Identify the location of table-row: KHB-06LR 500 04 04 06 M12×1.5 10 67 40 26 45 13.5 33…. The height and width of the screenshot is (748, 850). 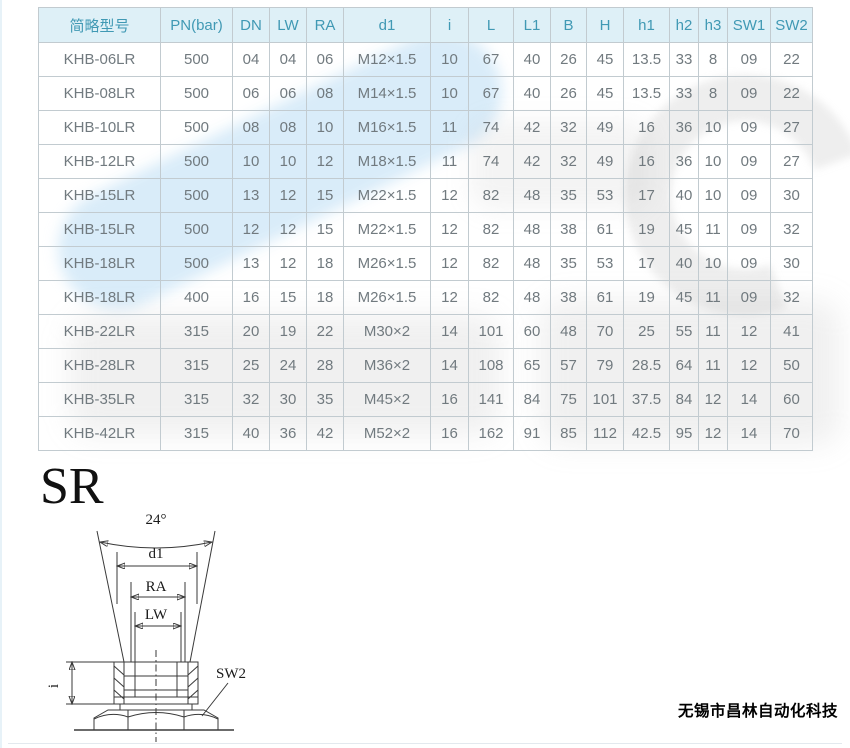
(425, 59).